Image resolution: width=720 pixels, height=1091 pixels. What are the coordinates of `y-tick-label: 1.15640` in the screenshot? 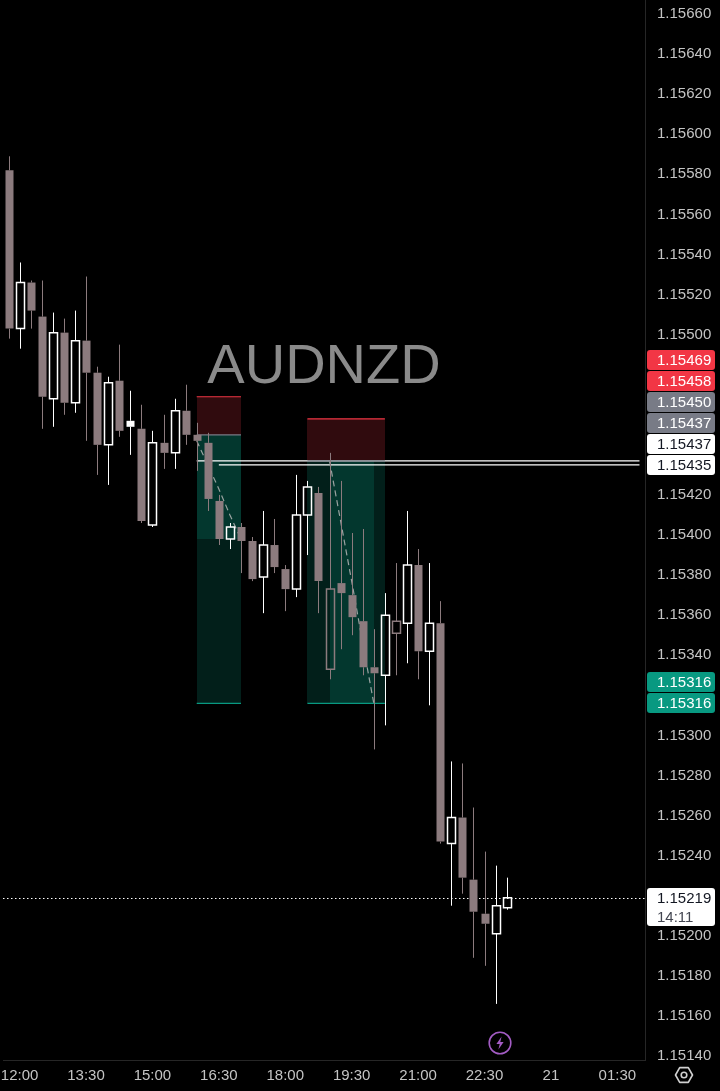 It's located at (684, 53).